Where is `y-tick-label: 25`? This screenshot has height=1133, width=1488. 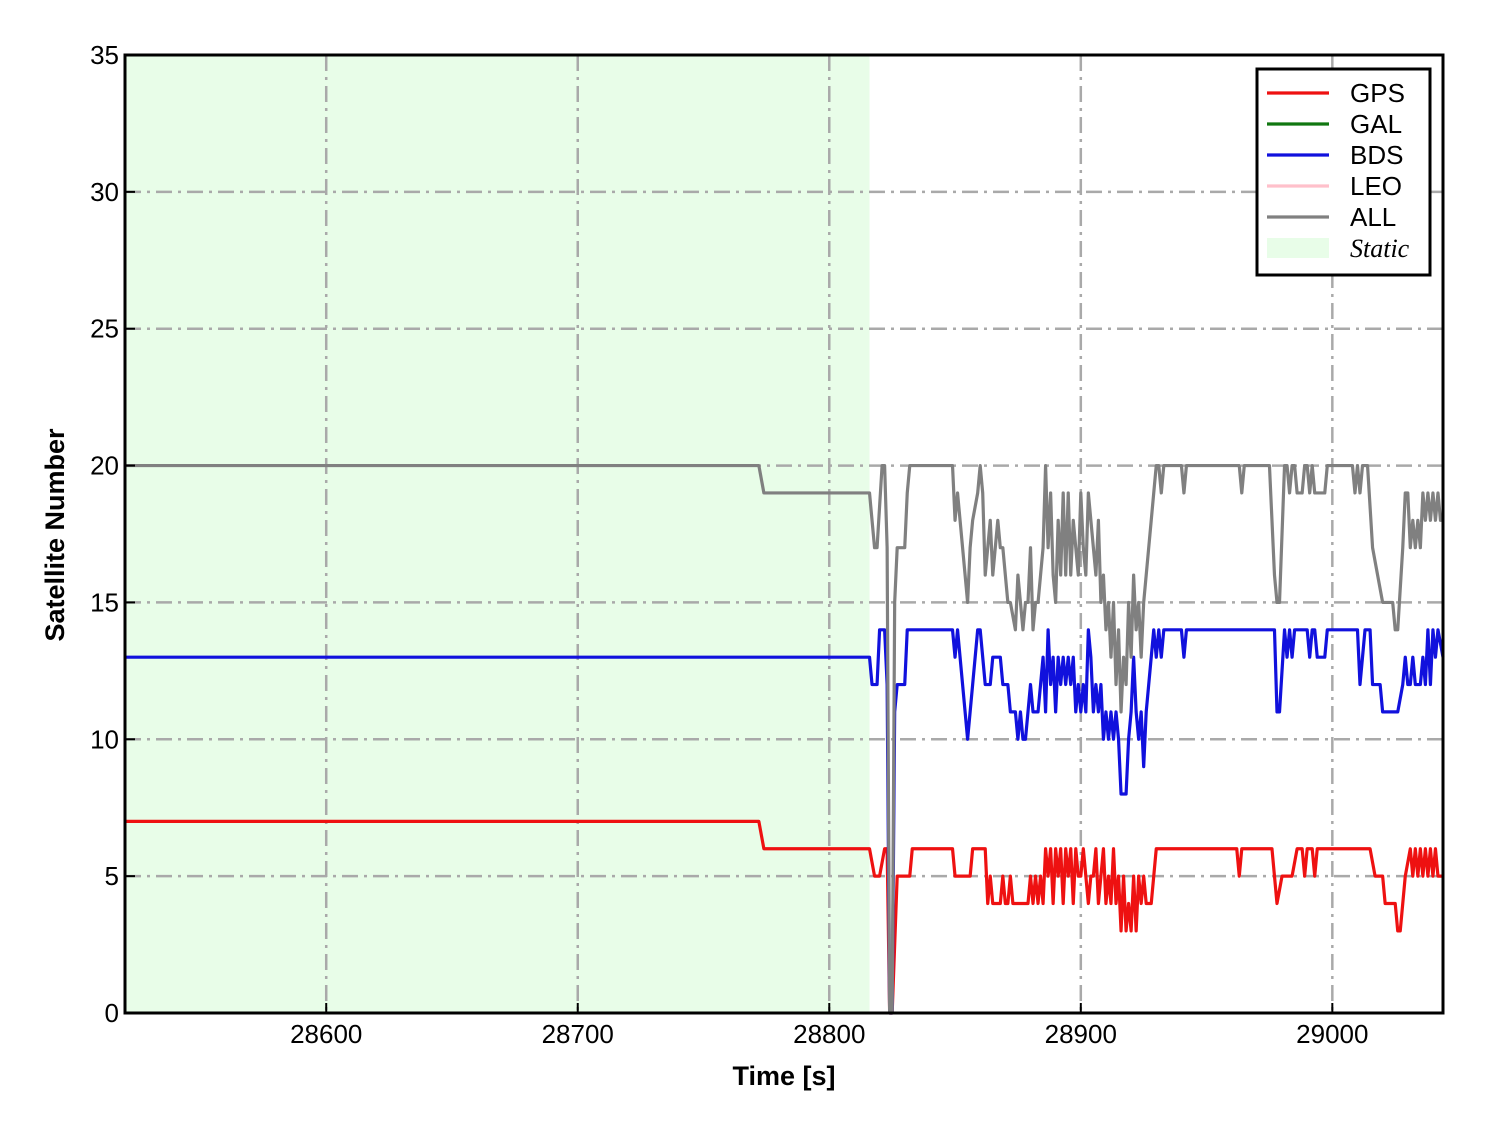
y-tick-label: 25 is located at coordinates (104, 329).